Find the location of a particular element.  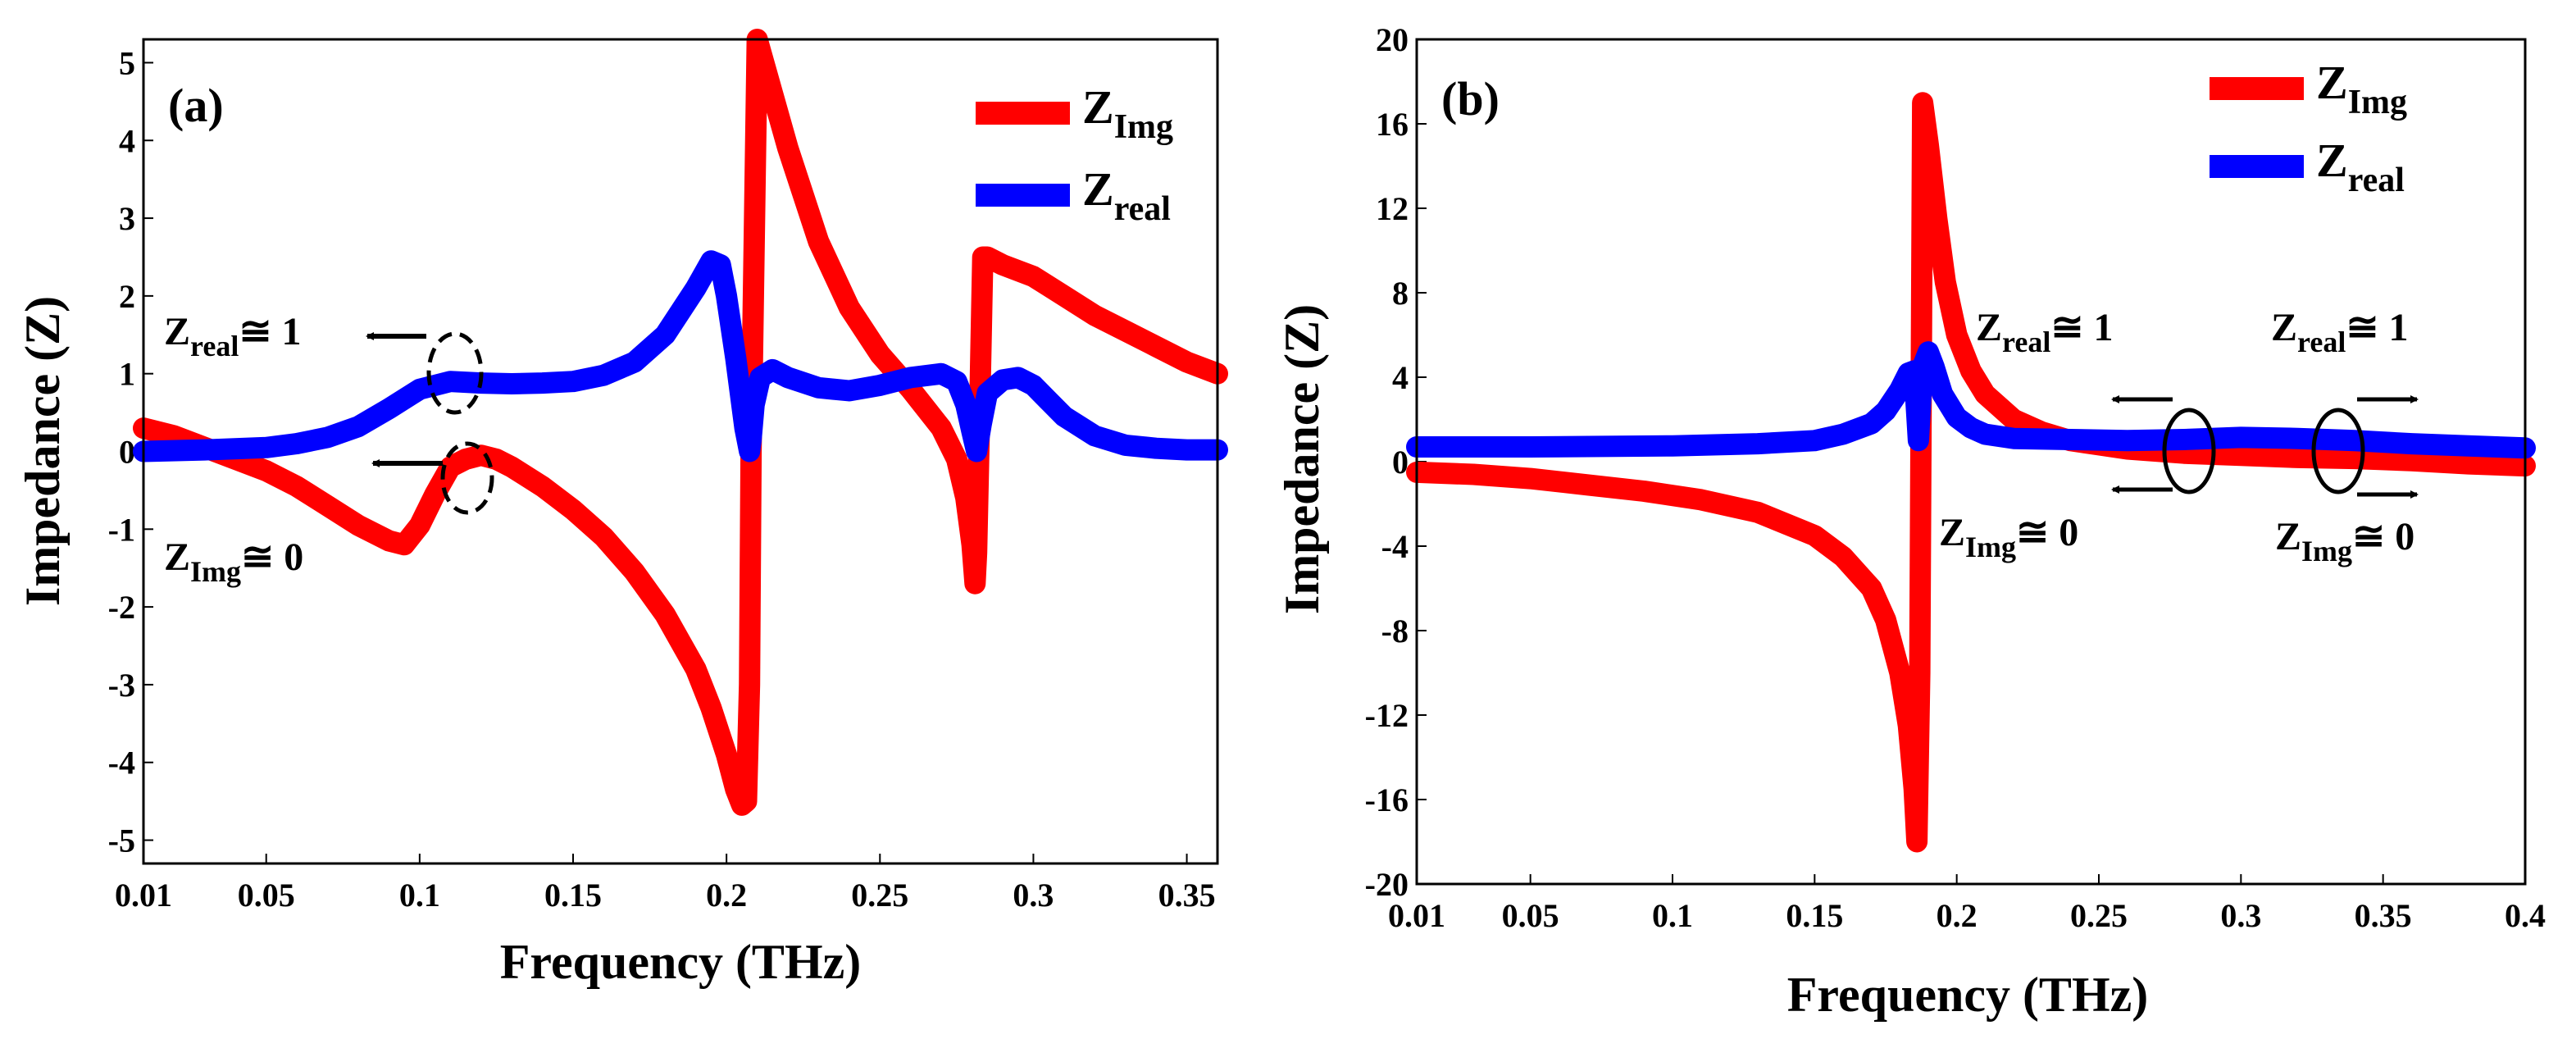

annotation-b-zreal-2: Zreal≅ 1 is located at coordinates (2340, 332).